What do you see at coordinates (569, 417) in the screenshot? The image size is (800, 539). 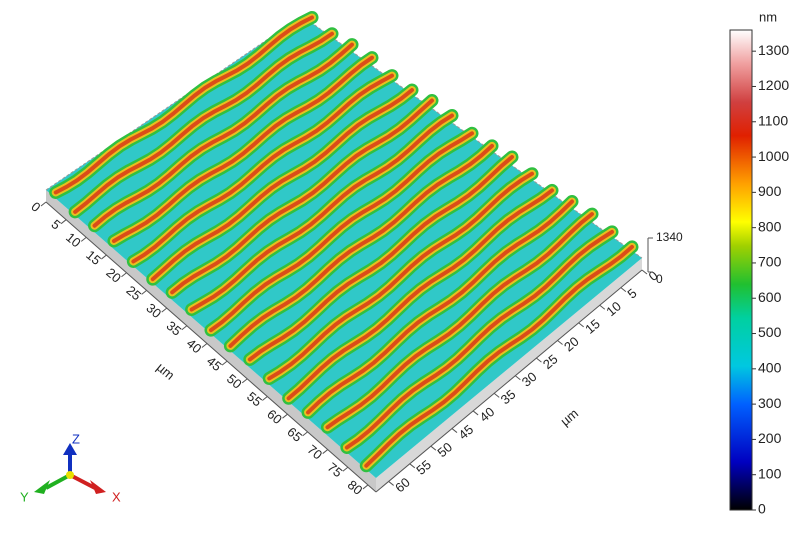 I see `right-axis-label: µm` at bounding box center [569, 417].